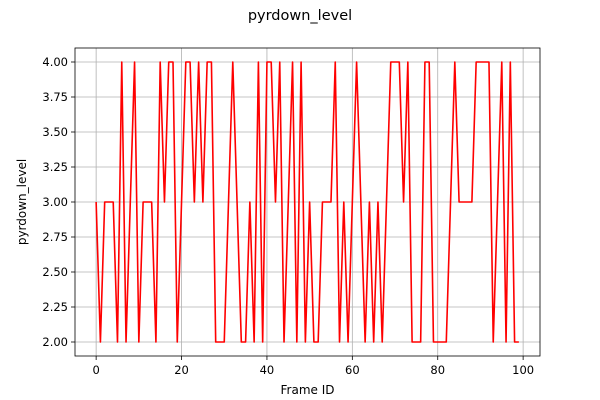 This screenshot has width=600, height=400. Describe the element at coordinates (523, 370) in the screenshot. I see `x-tick-label: 100` at that location.